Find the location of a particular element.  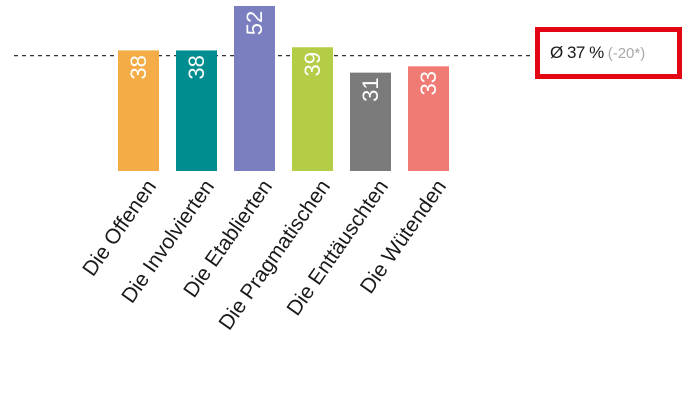

bar-value-label-5: 31 is located at coordinates (370, 89).